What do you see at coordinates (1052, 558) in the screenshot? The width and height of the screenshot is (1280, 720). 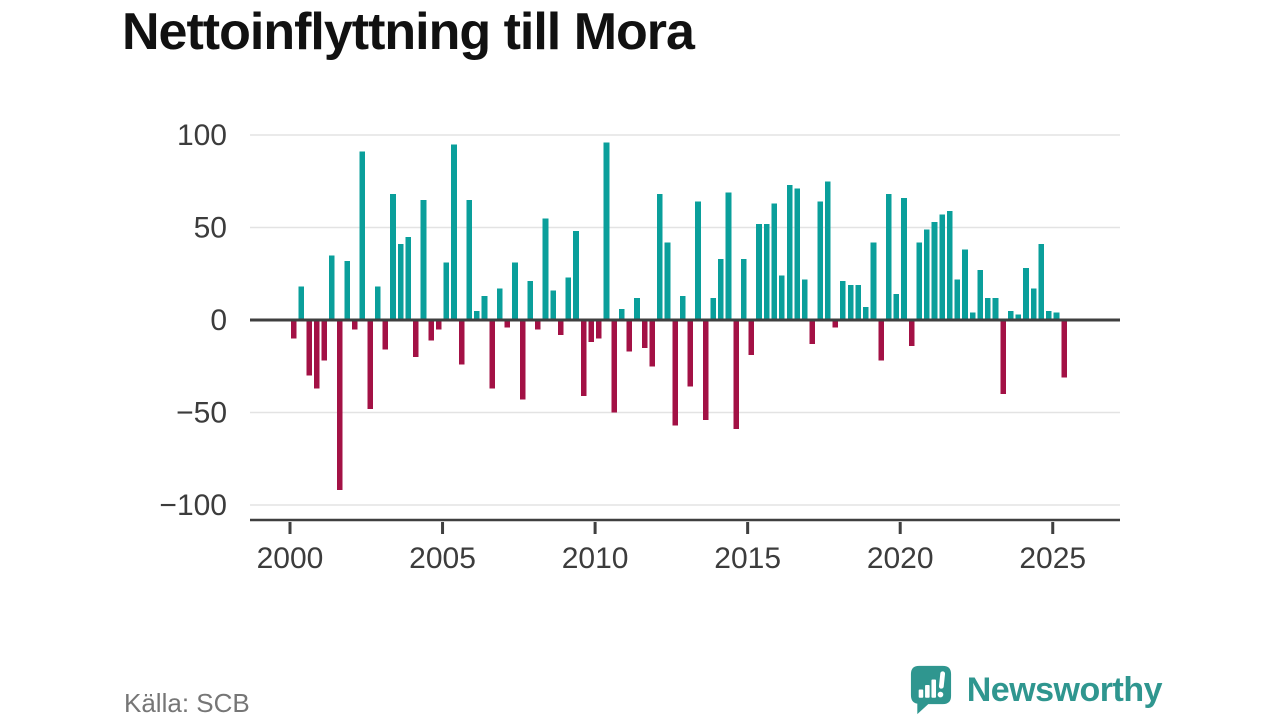 I see `x-tick-label: 2025` at bounding box center [1052, 558].